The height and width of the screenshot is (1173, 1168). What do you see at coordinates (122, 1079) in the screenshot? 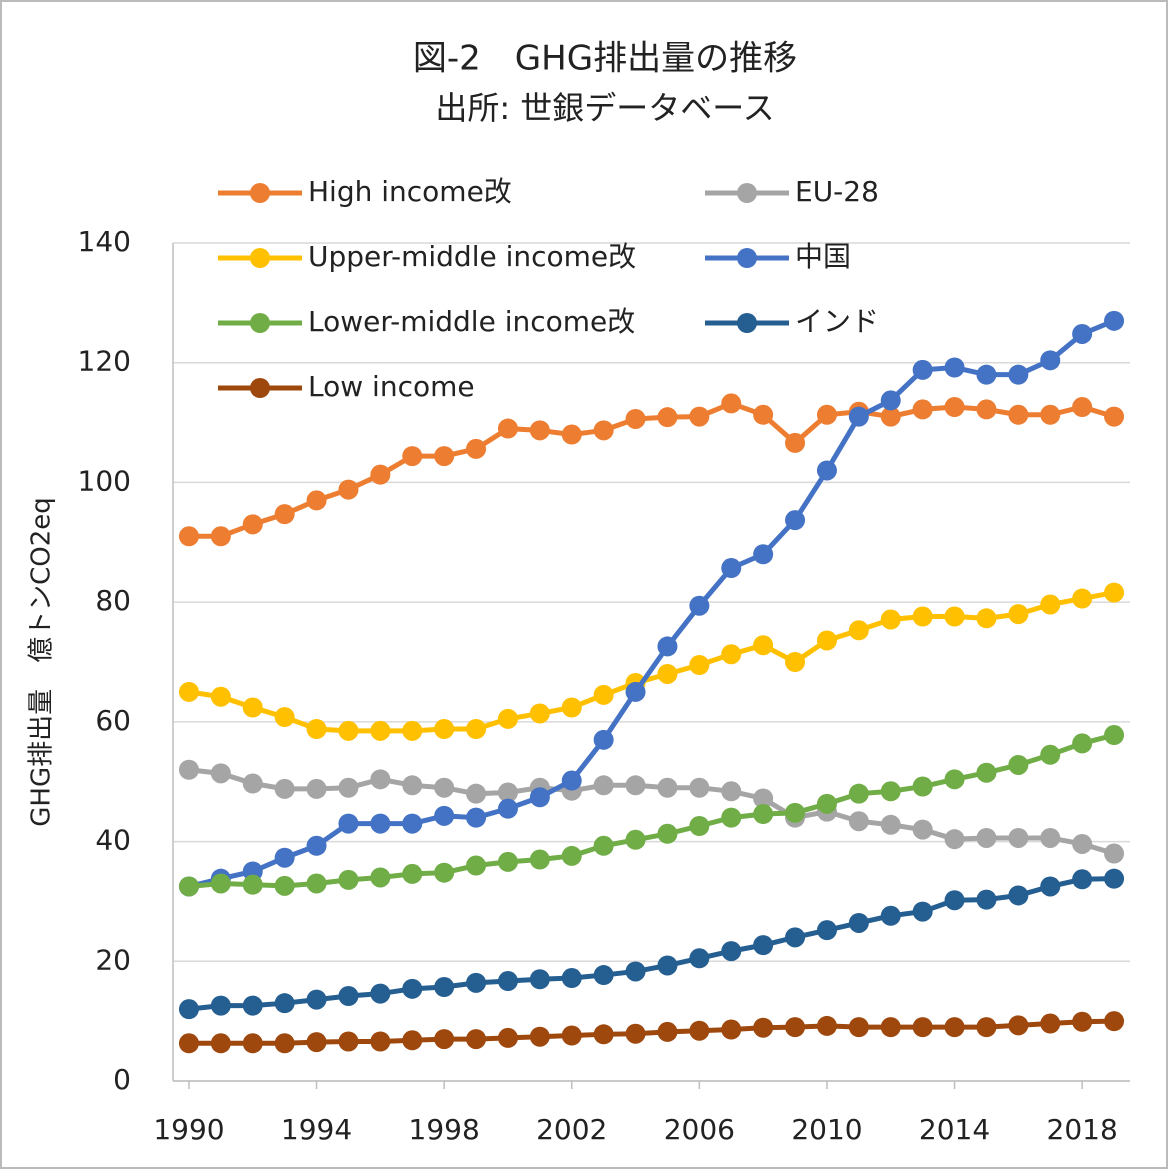
I see `y-tick-label: 0` at bounding box center [122, 1079].